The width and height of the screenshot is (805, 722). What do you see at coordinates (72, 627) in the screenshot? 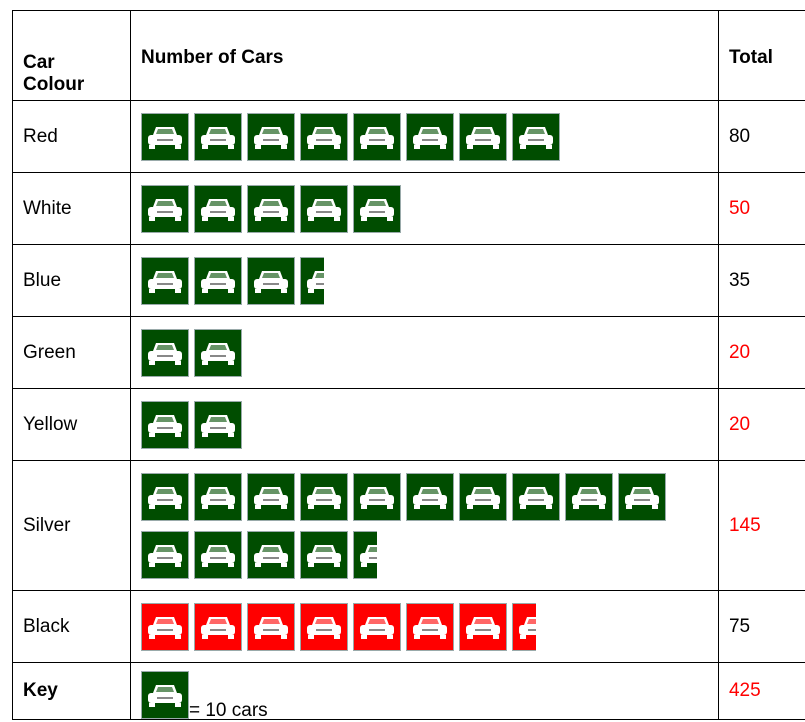
I see `colour-cell: Black` at bounding box center [72, 627].